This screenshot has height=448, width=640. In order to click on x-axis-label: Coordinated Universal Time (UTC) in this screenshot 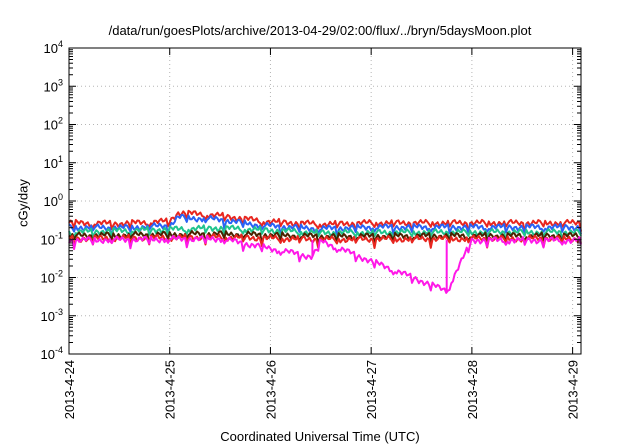, I will do `click(320, 436)`.